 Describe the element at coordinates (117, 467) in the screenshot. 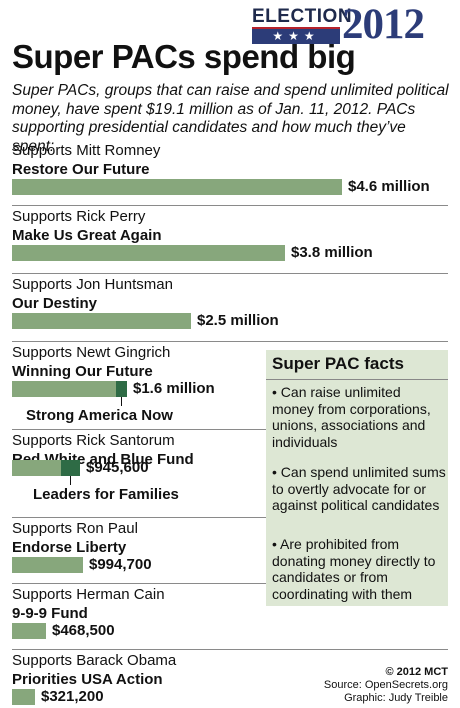

I see `value-label: $945,600` at that location.